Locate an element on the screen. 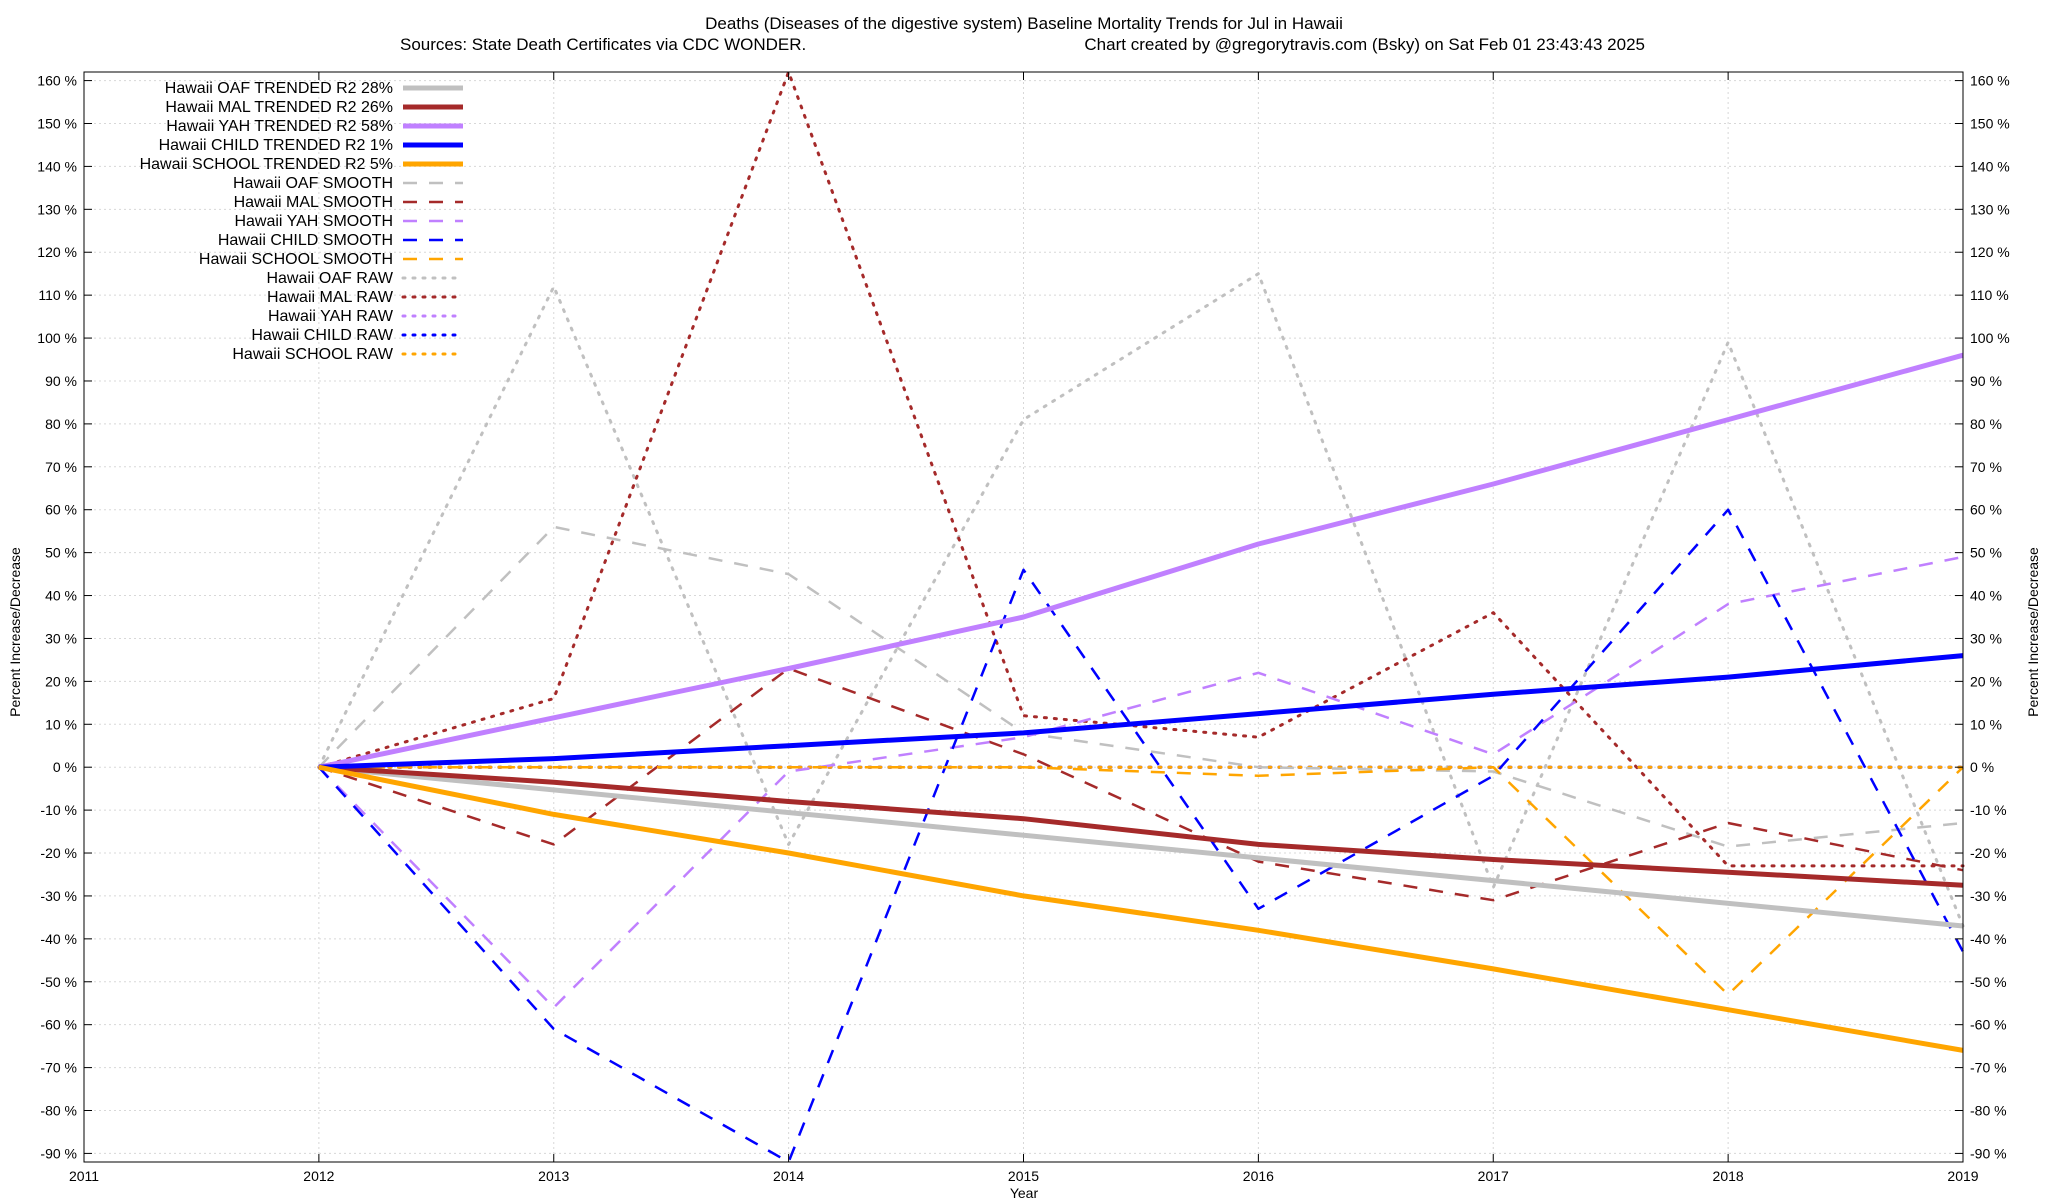  y-tick-label-left: -40 % is located at coordinates (58, 939).